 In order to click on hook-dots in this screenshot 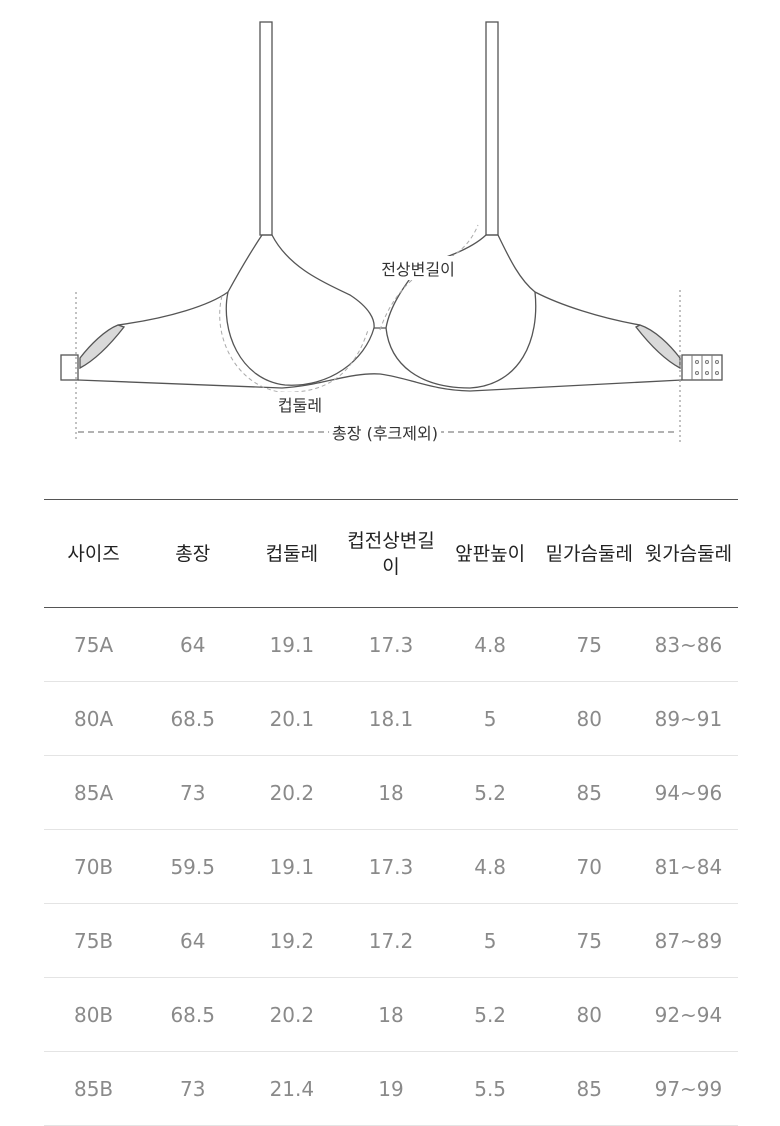, I will do `click(705, 367)`.